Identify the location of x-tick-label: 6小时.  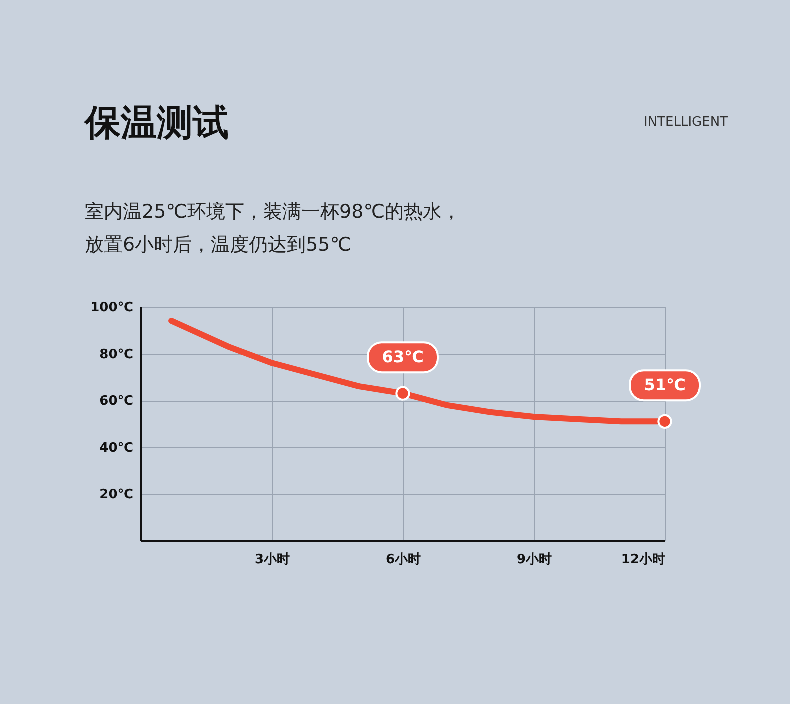
(404, 560).